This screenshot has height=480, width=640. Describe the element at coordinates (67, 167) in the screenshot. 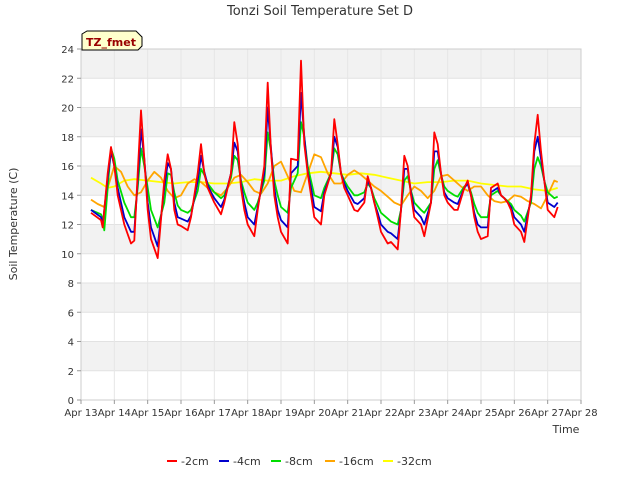

I see `y-tick-label: 16` at that location.